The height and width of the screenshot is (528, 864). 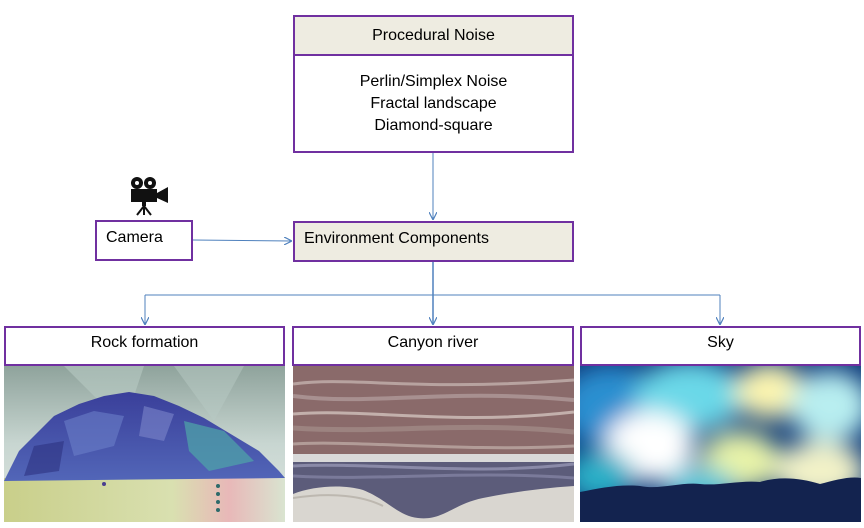 I want to click on rock-formation-label-box: Rock formation, so click(x=144, y=346).